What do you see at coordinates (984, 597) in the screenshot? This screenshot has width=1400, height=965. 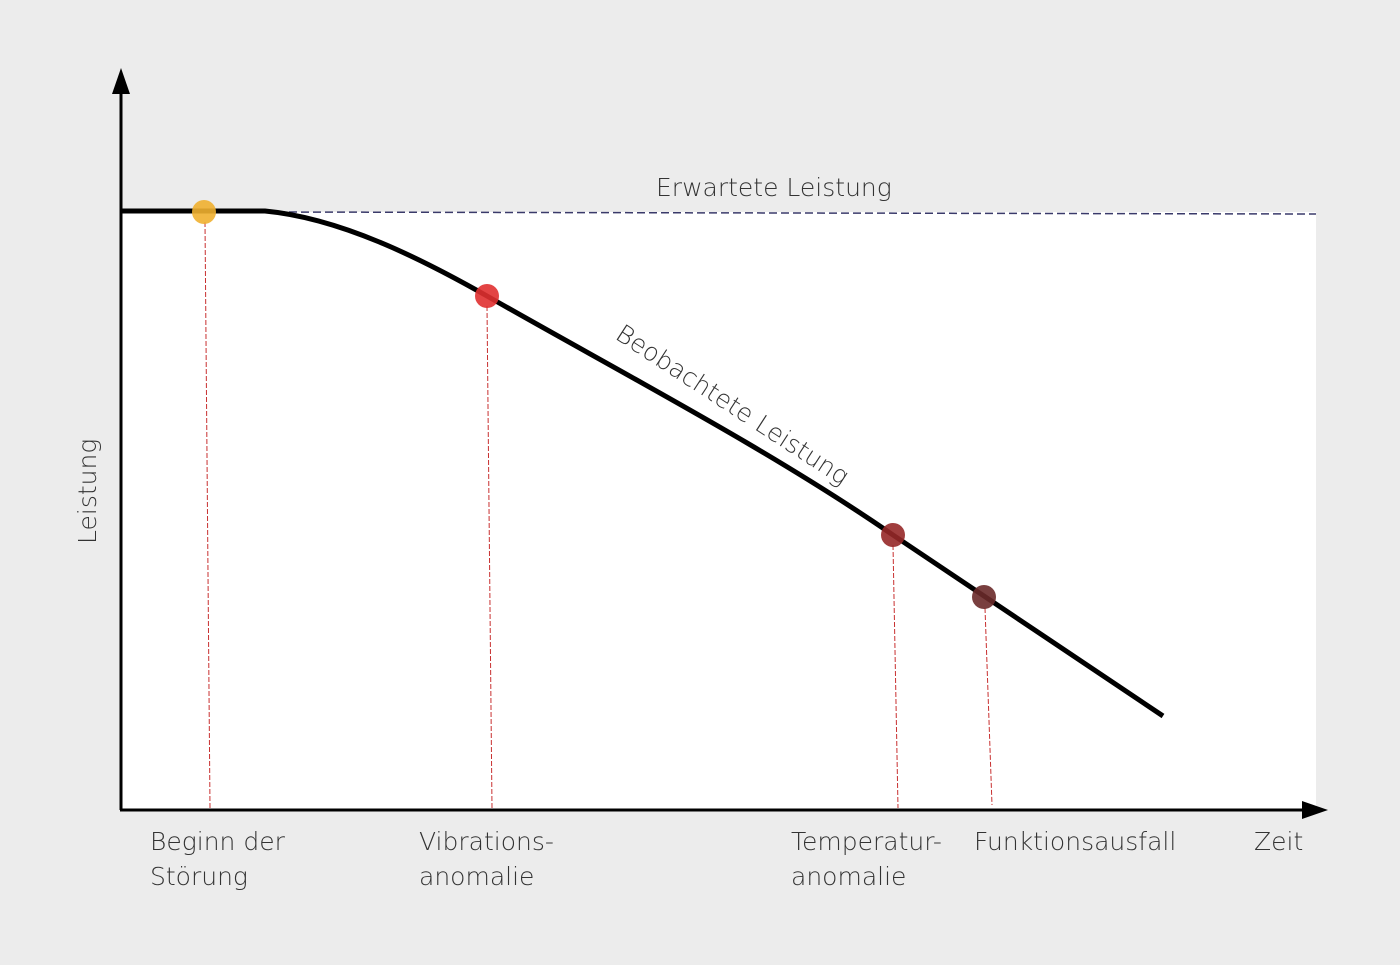 I see `event-marker-functional-failure` at bounding box center [984, 597].